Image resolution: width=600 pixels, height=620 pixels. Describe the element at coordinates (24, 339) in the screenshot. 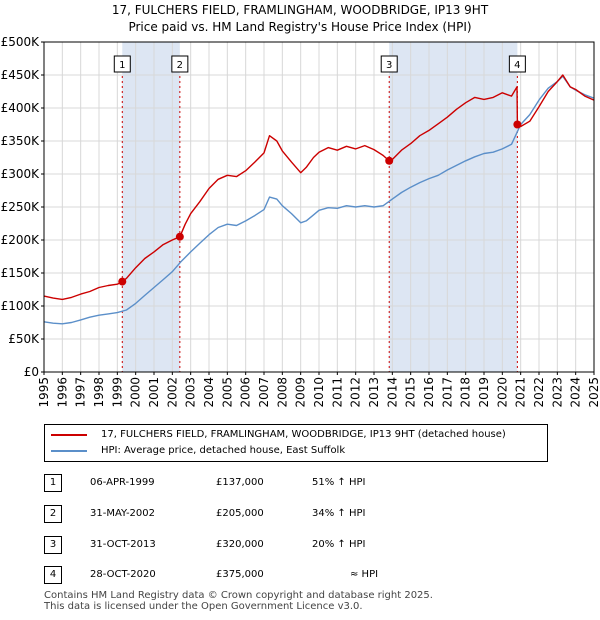

I see `y-tick-label: £50K` at that location.